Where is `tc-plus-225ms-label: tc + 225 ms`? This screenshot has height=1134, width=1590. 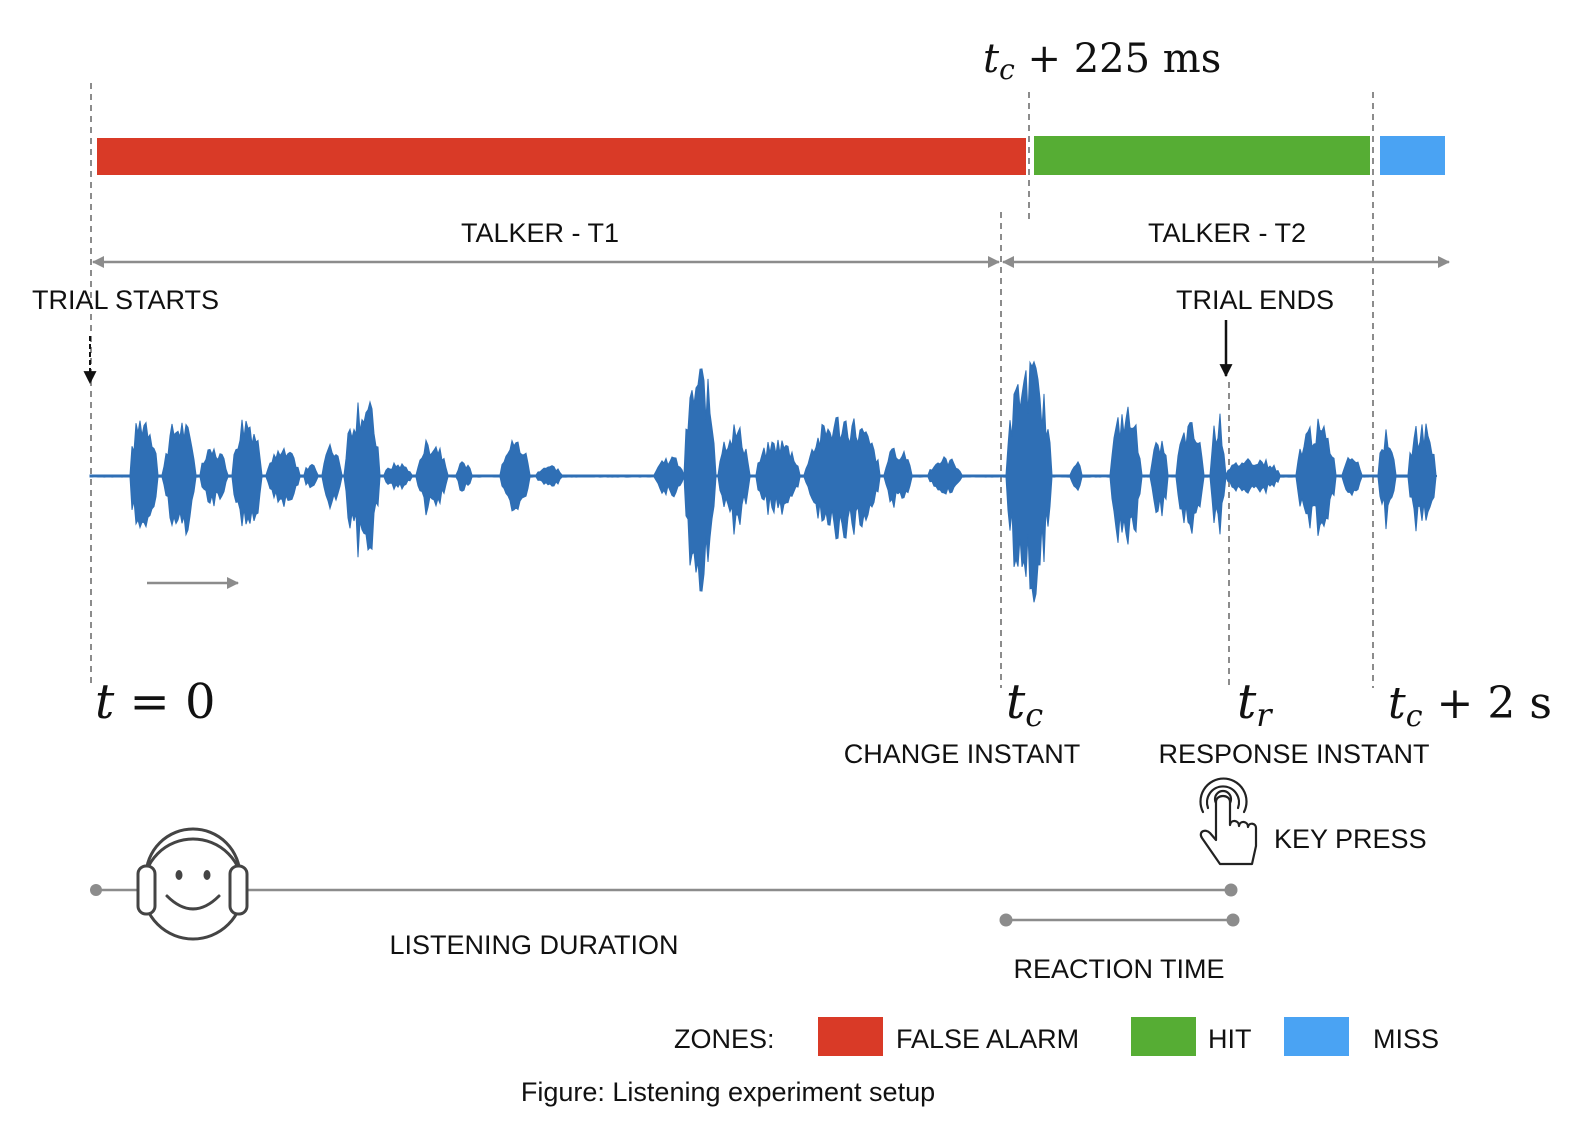
tc-plus-225ms-label: tc + 225 ms is located at coordinates (1102, 61).